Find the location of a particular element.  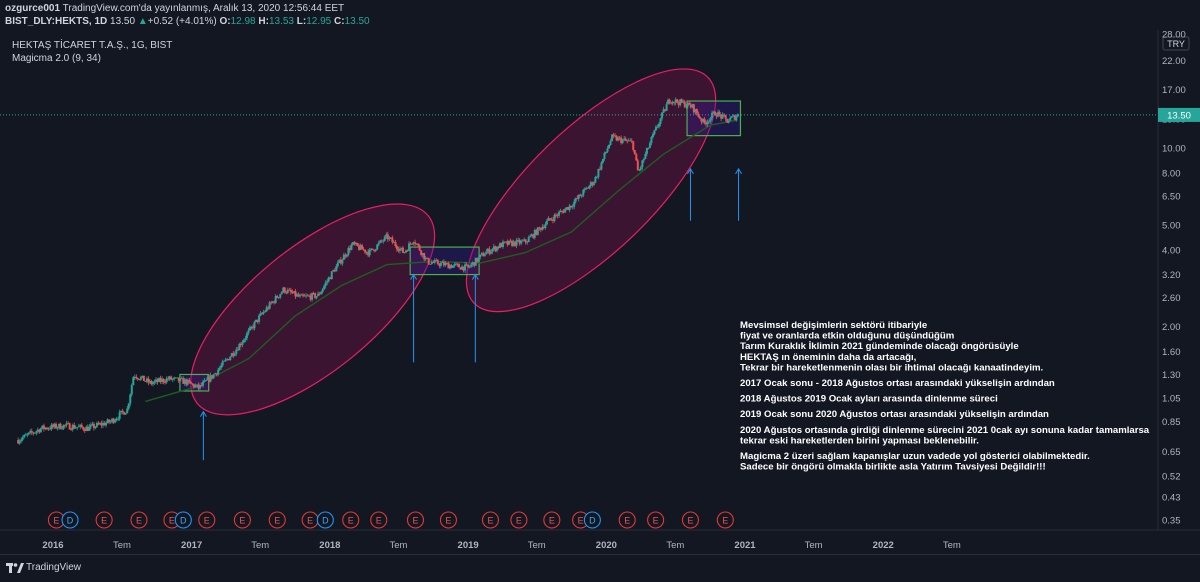

price-tick-label: 3.20 is located at coordinates (1171, 275).